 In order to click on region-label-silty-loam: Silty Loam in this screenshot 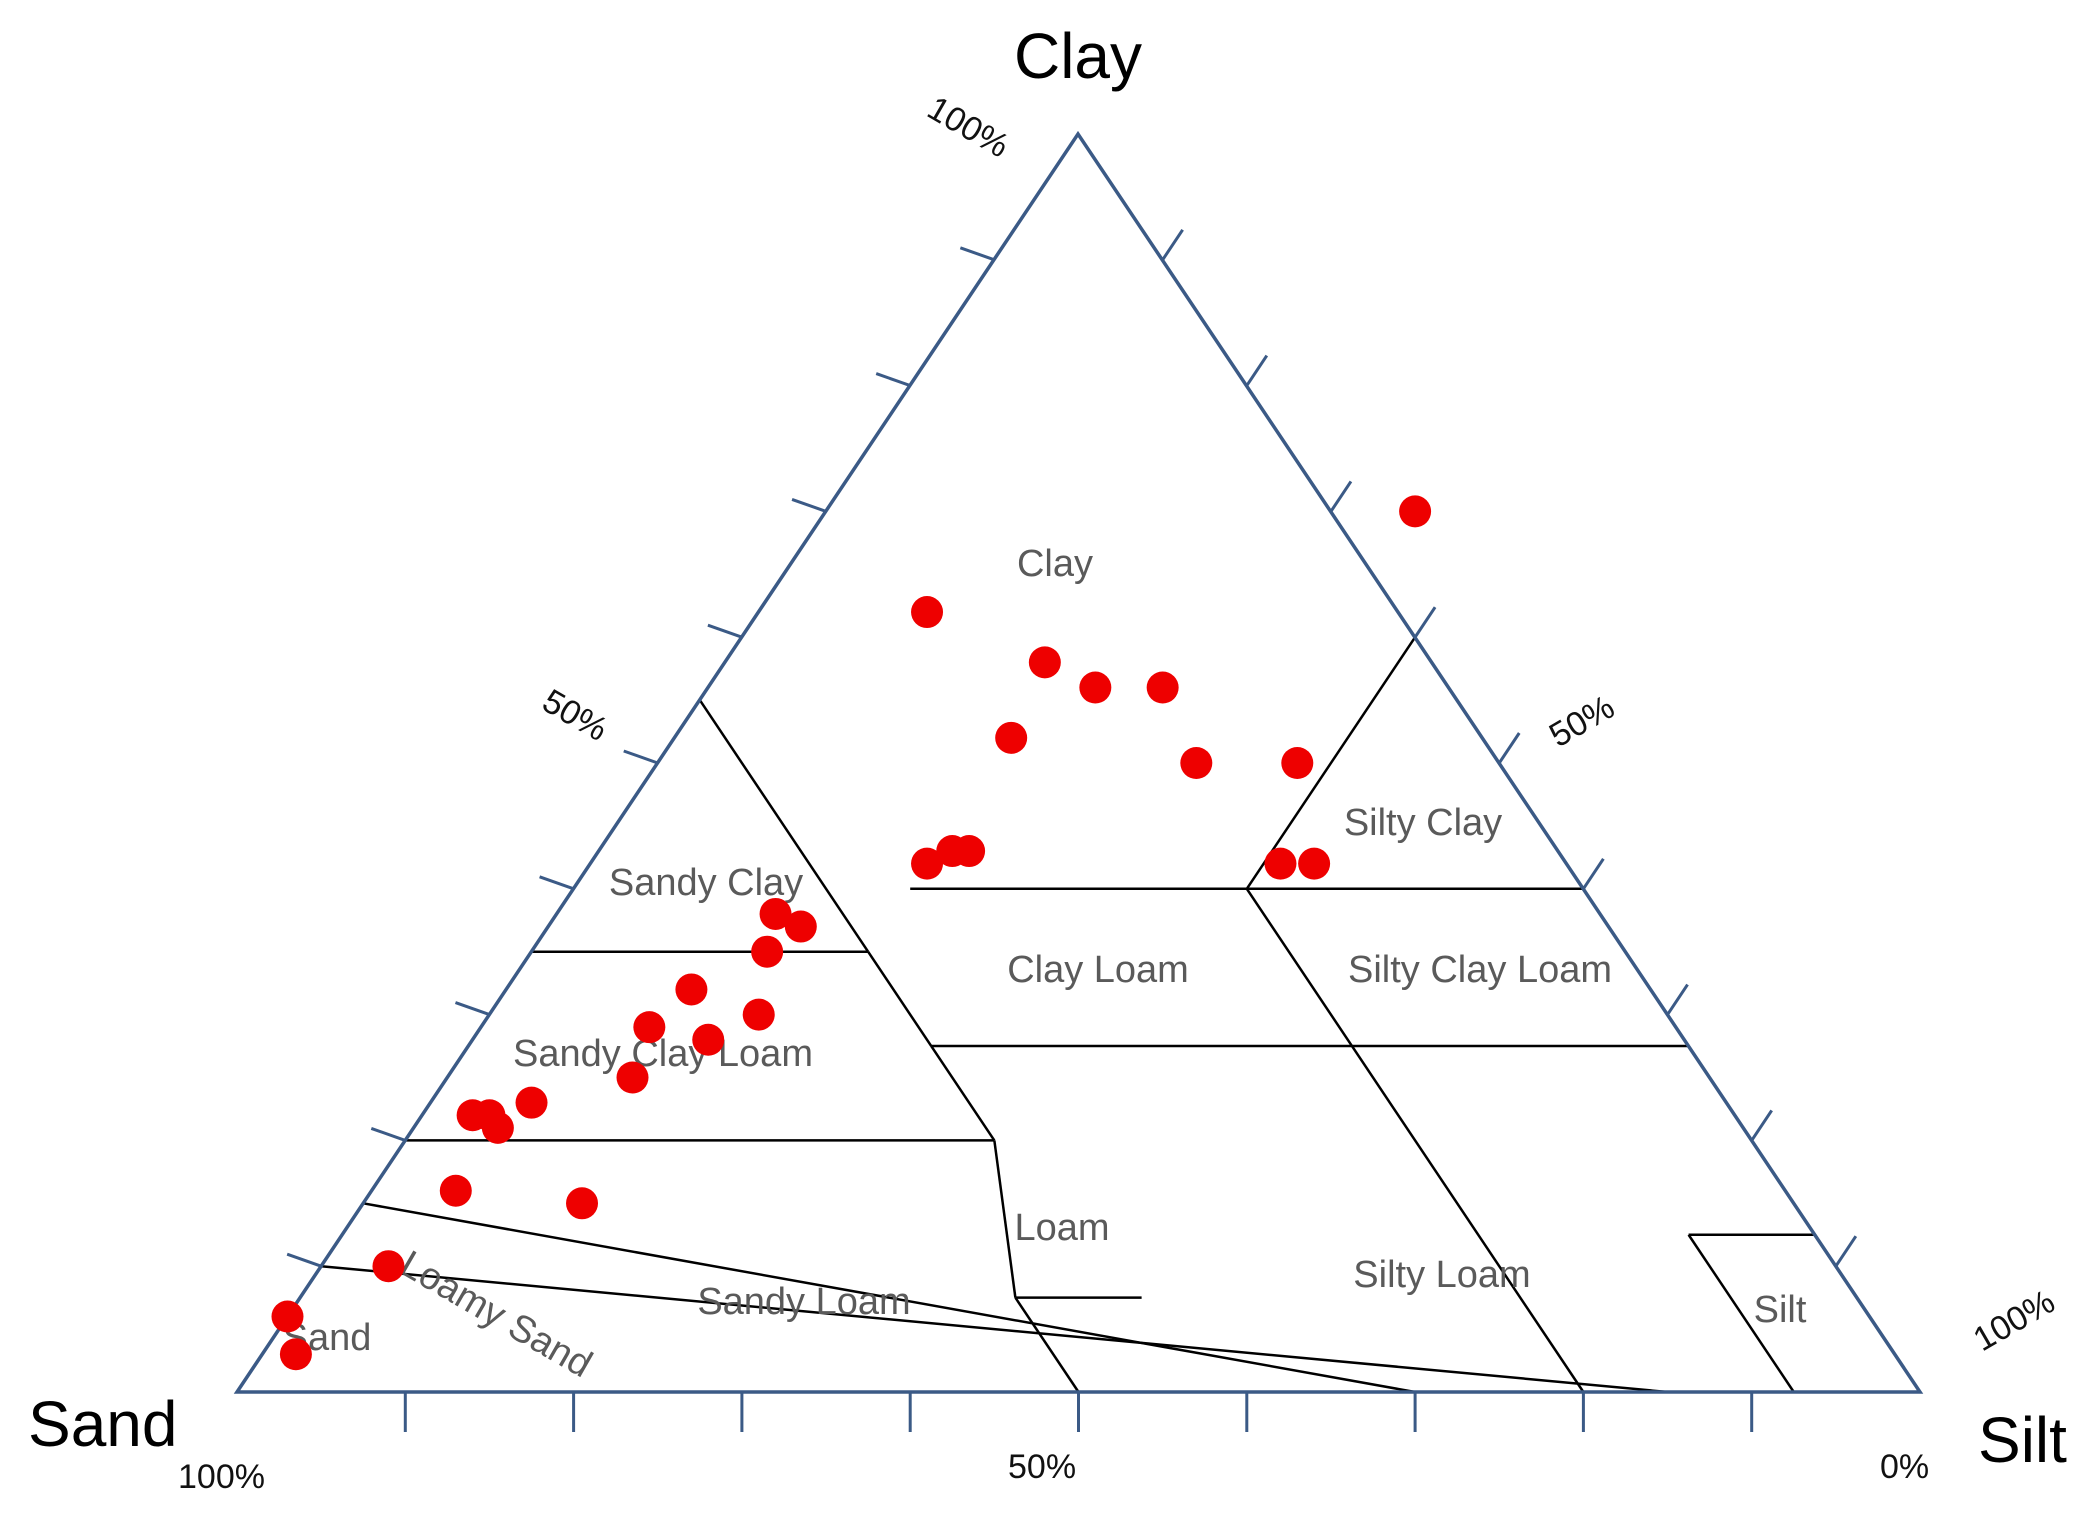, I will do `click(1441, 1275)`.